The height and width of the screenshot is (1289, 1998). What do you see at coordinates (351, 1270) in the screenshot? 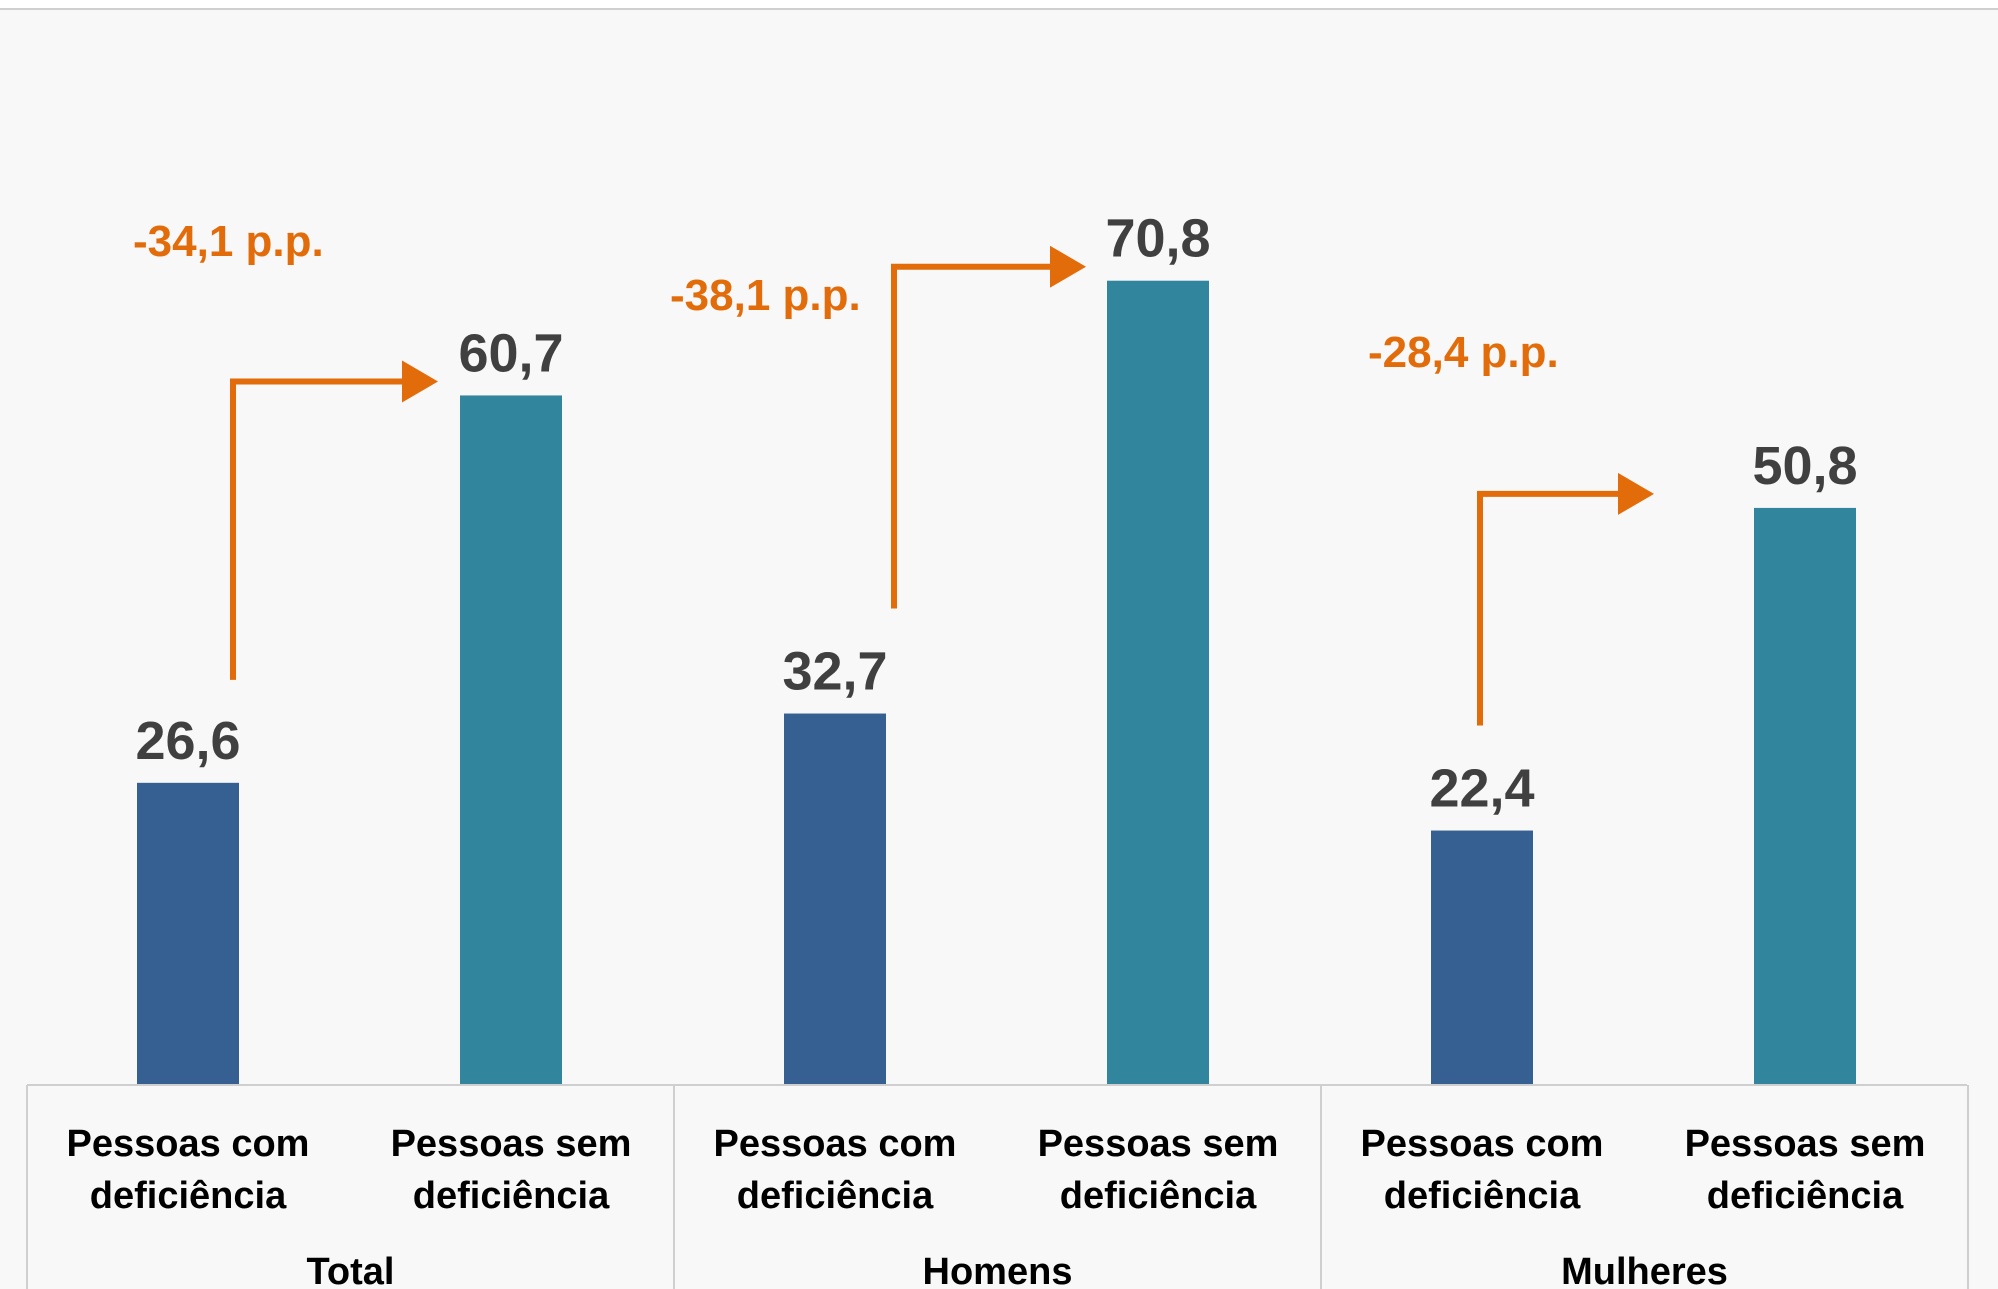
I see `group-label-total: Total` at bounding box center [351, 1270].